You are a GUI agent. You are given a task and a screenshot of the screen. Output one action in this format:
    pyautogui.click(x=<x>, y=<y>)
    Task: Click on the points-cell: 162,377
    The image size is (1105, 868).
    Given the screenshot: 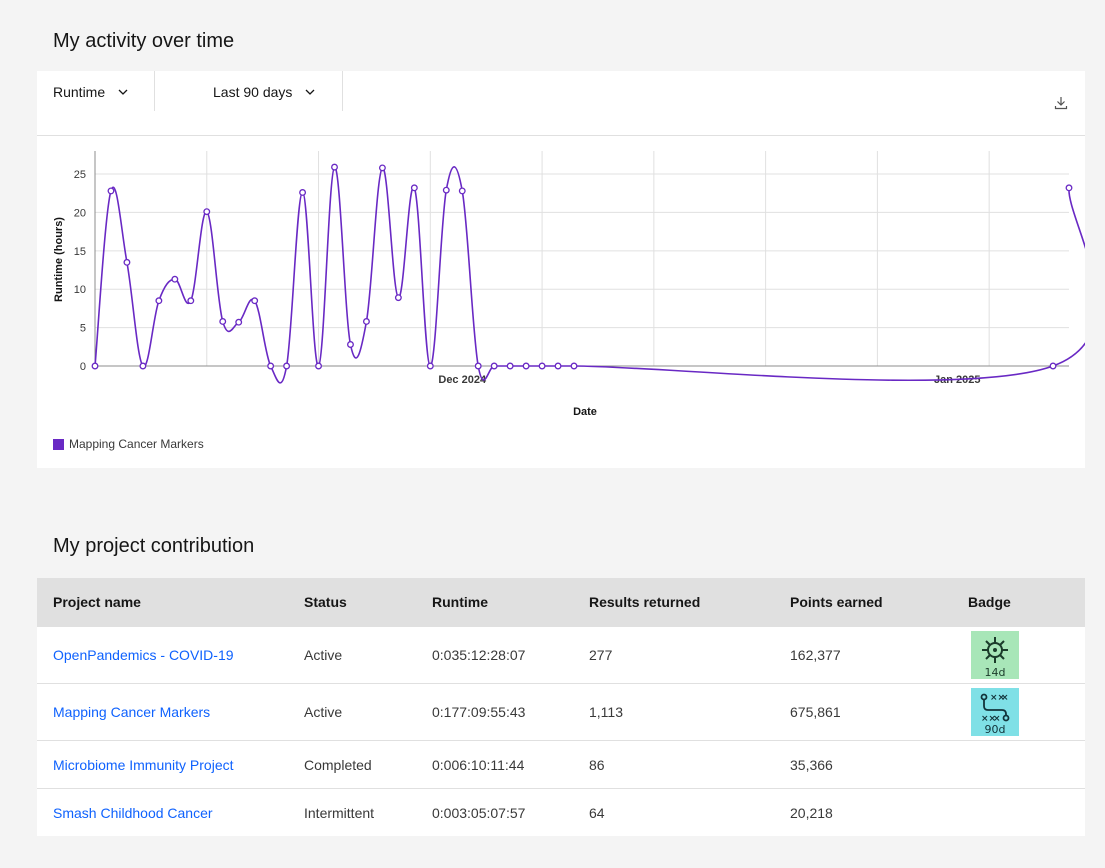 What is the action you would take?
    pyautogui.click(x=879, y=655)
    